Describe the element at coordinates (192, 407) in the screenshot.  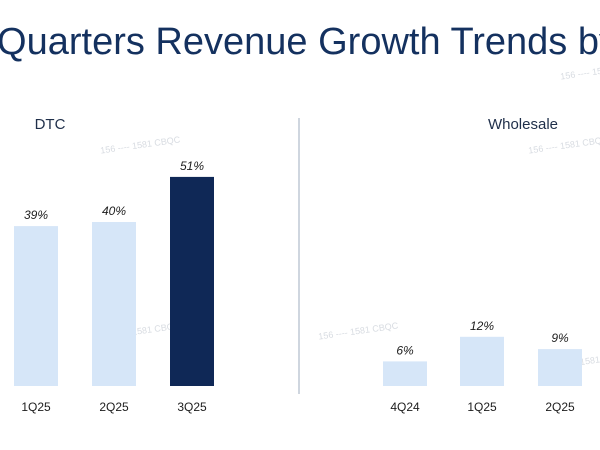
I see `dtc-category-label: 3Q25` at that location.